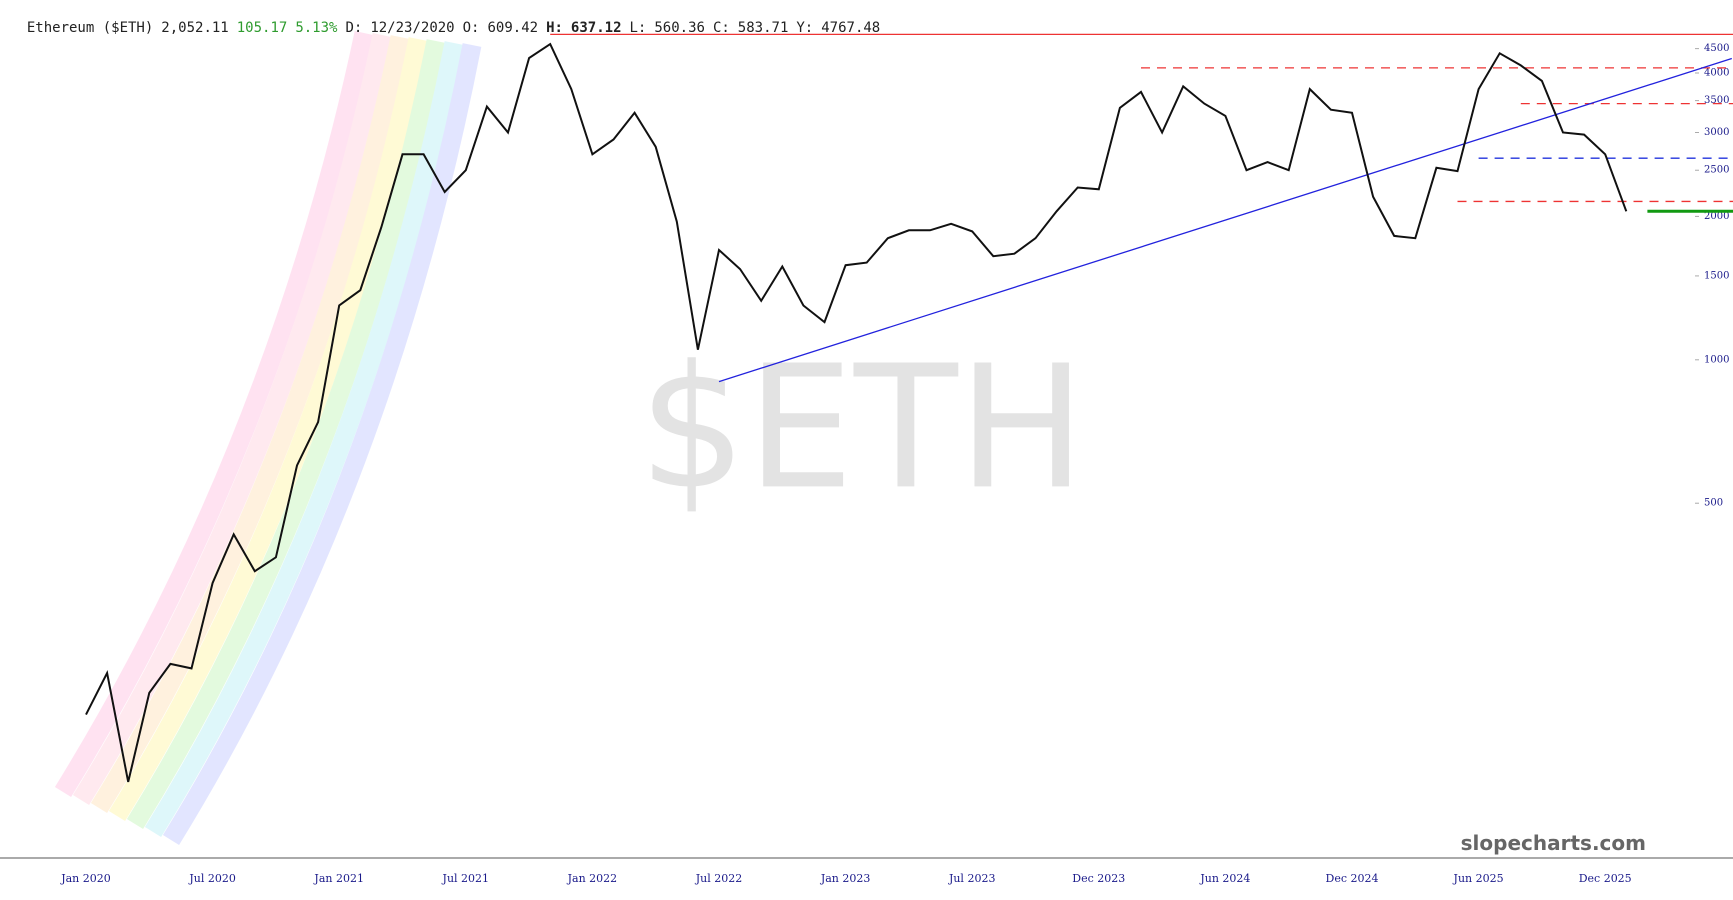 The height and width of the screenshot is (900, 1733). I want to click on open: 609.42, so click(513, 28).